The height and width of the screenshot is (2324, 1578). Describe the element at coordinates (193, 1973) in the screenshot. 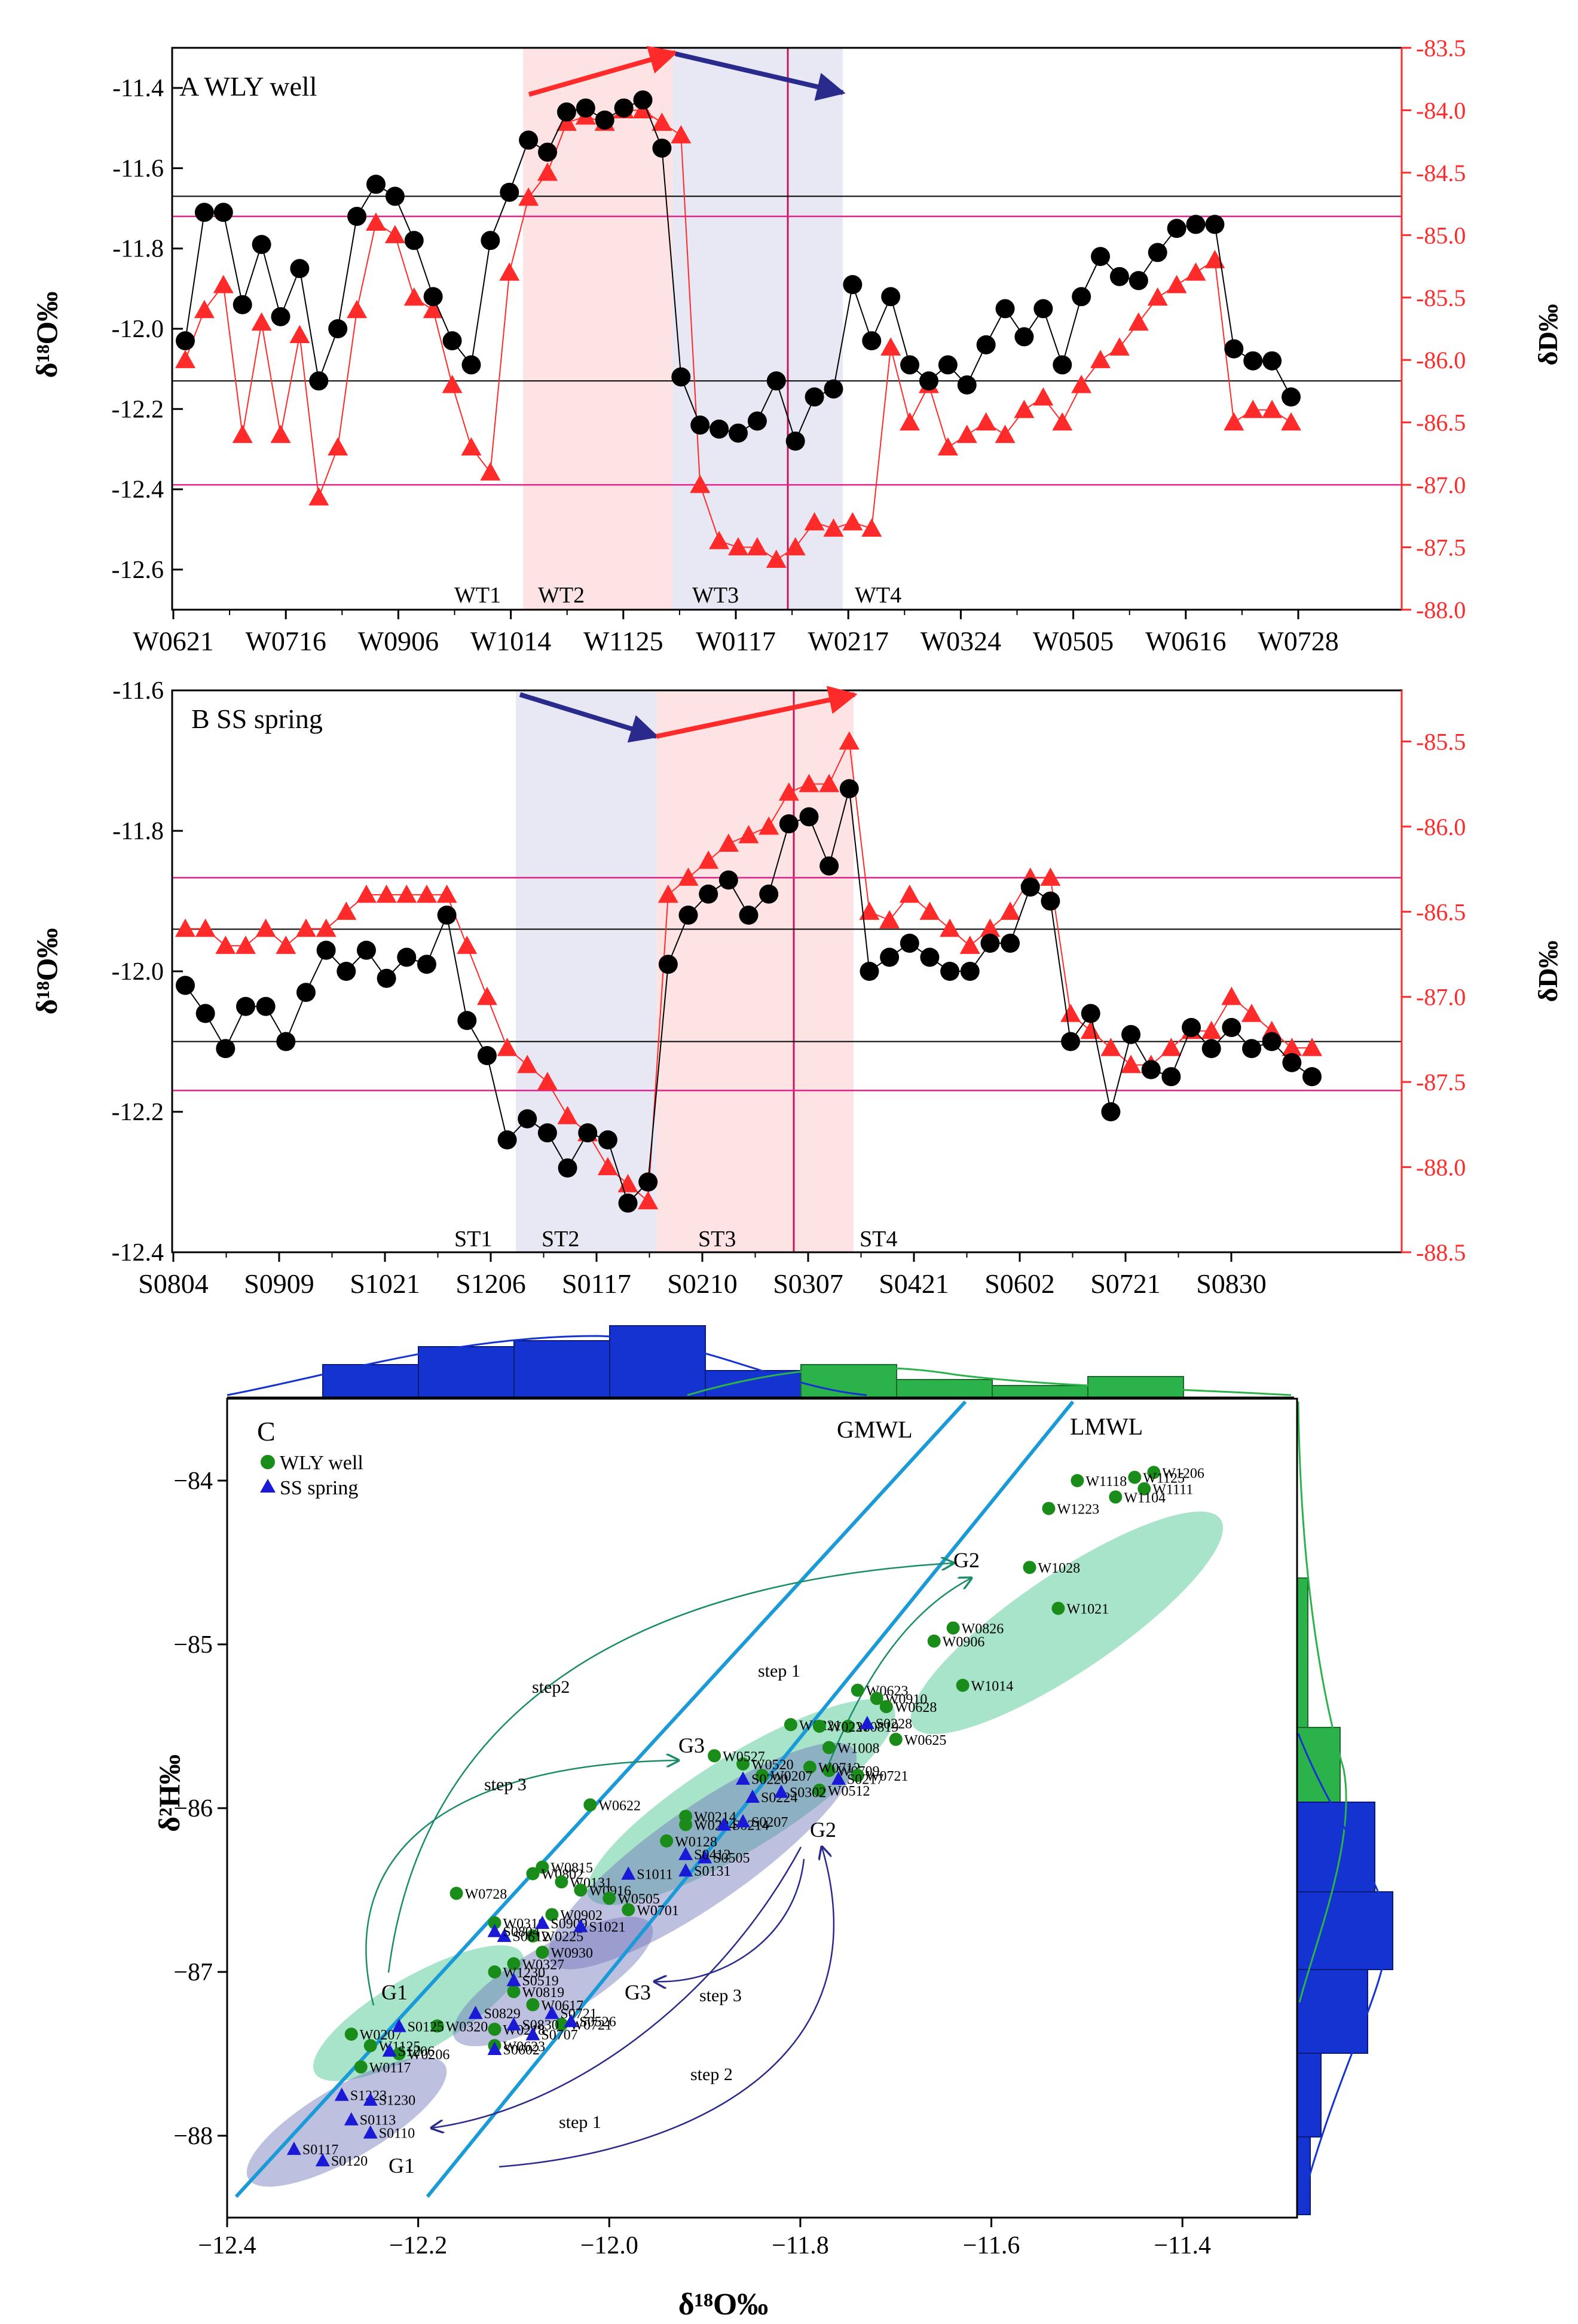

I see `y-tick-label: −87` at that location.